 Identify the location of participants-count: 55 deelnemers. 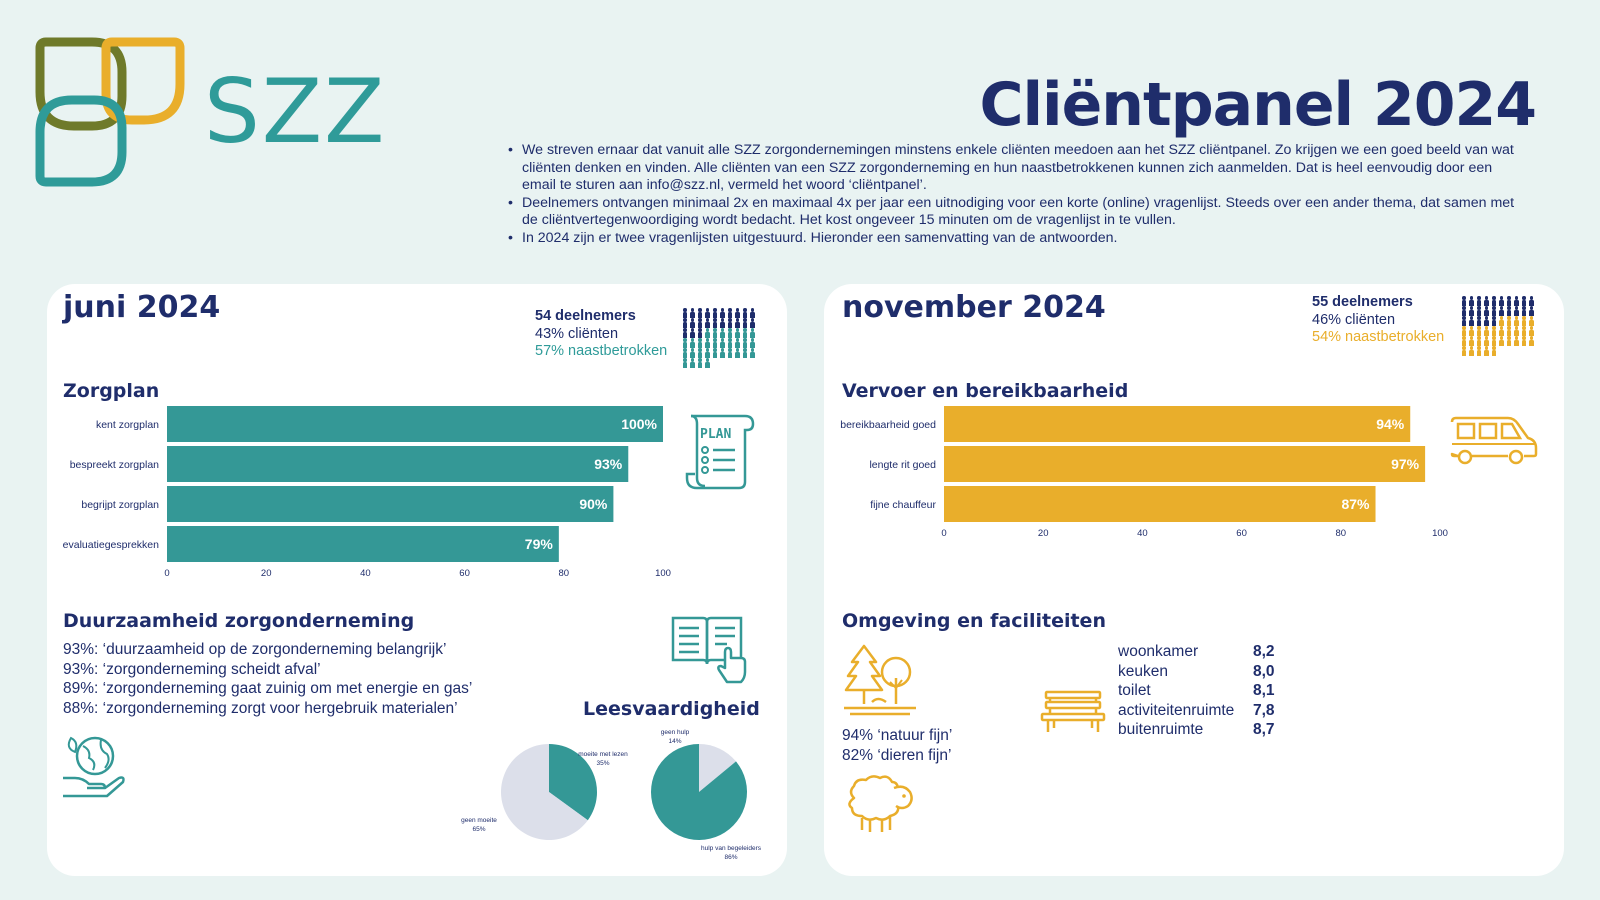
(1362, 302).